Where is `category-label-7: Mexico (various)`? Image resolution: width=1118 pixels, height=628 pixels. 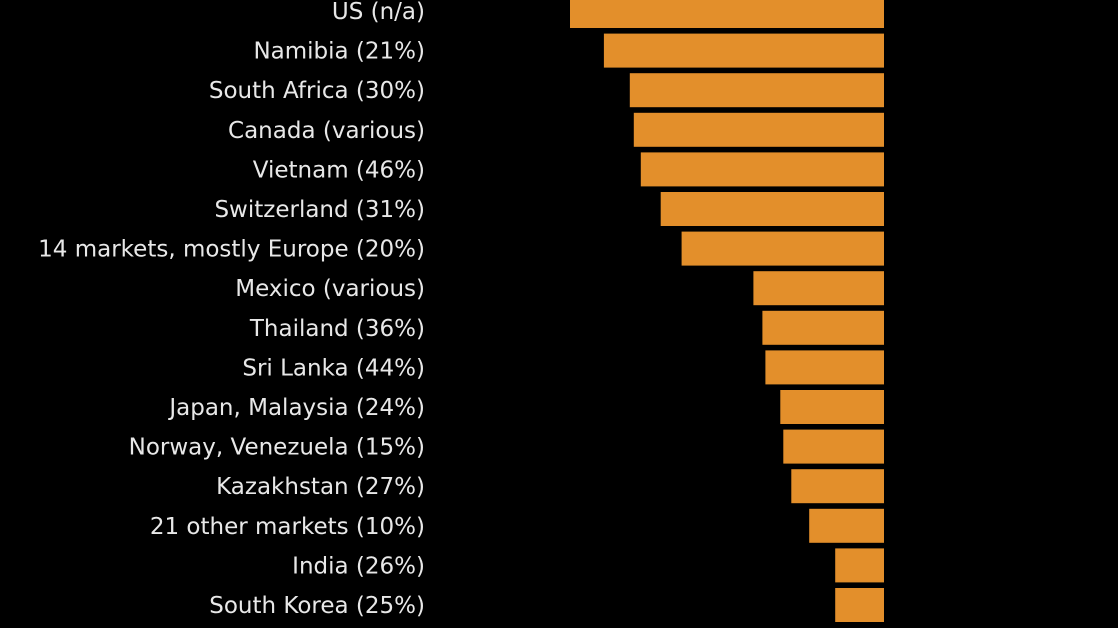 category-label-7: Mexico (various) is located at coordinates (330, 289).